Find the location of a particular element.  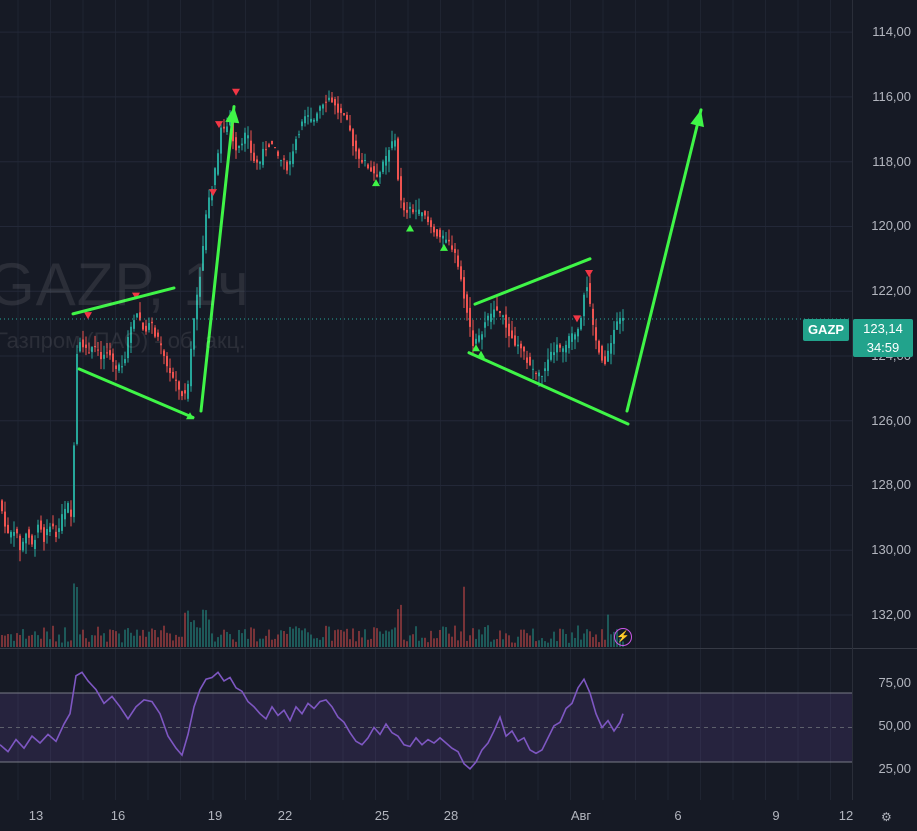

time-tick-label: 19 is located at coordinates (215, 815).